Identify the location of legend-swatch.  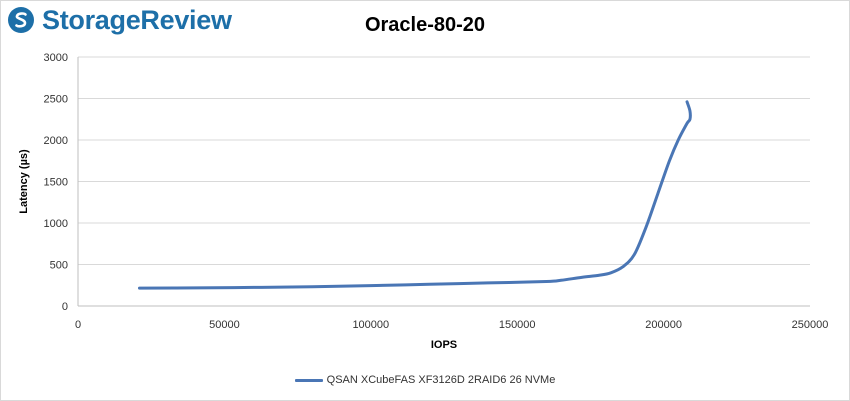
(308, 380).